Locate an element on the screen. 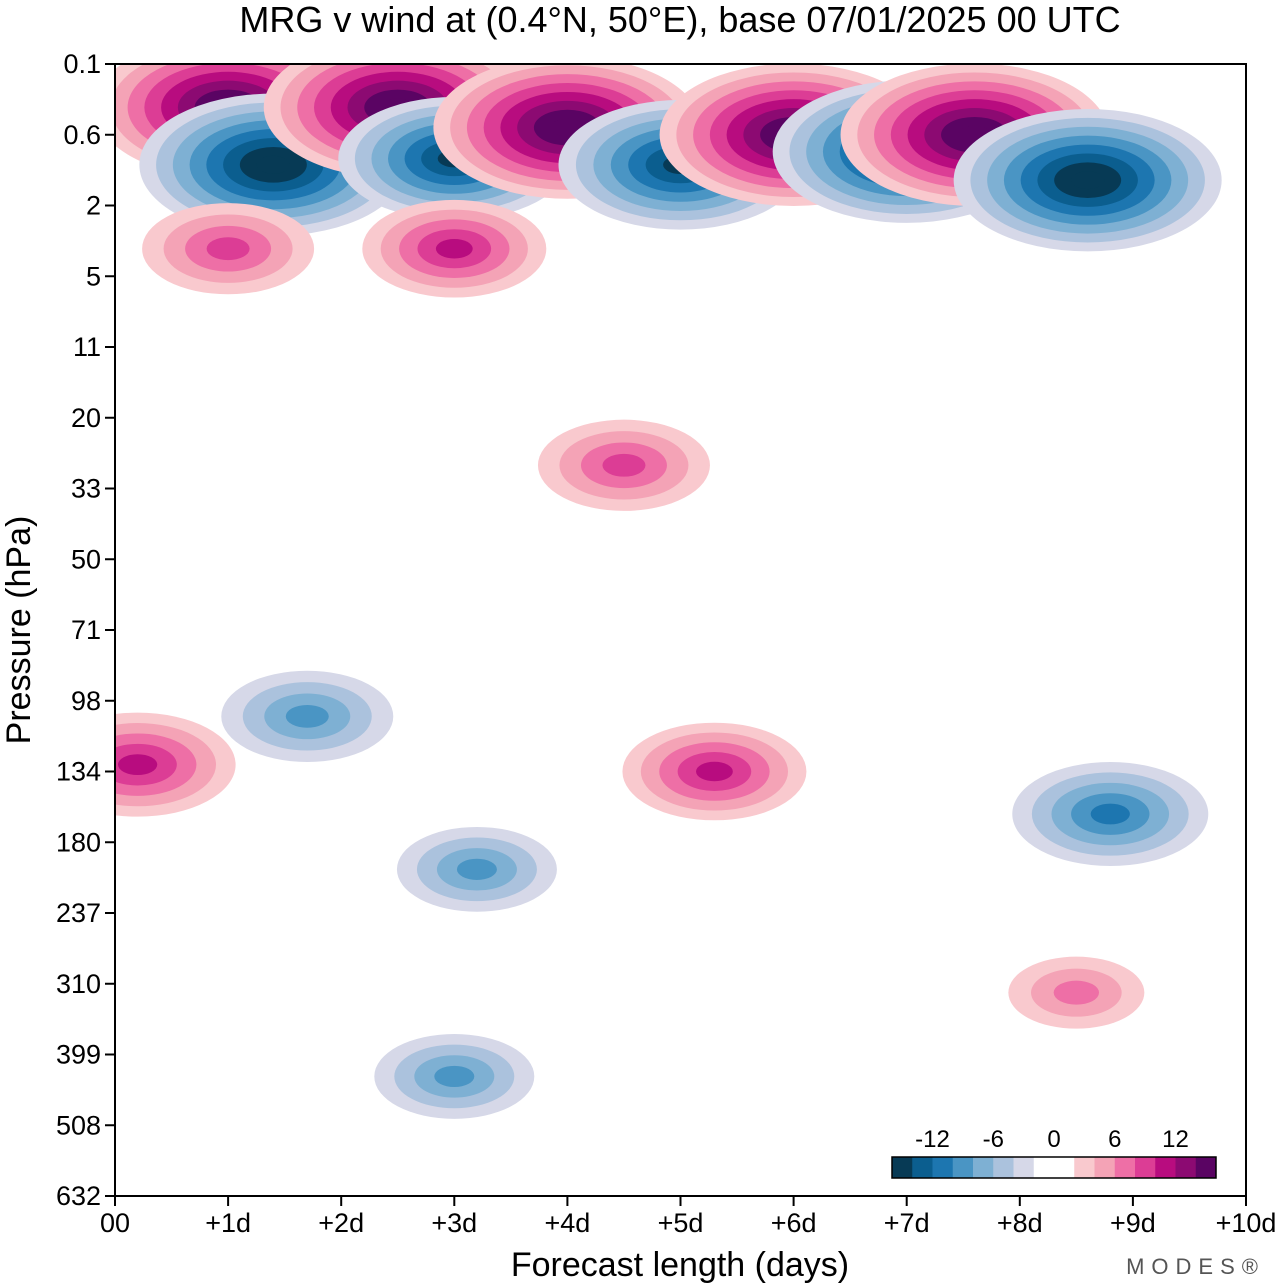  modes-logo: MODES® is located at coordinates (1195, 1266).